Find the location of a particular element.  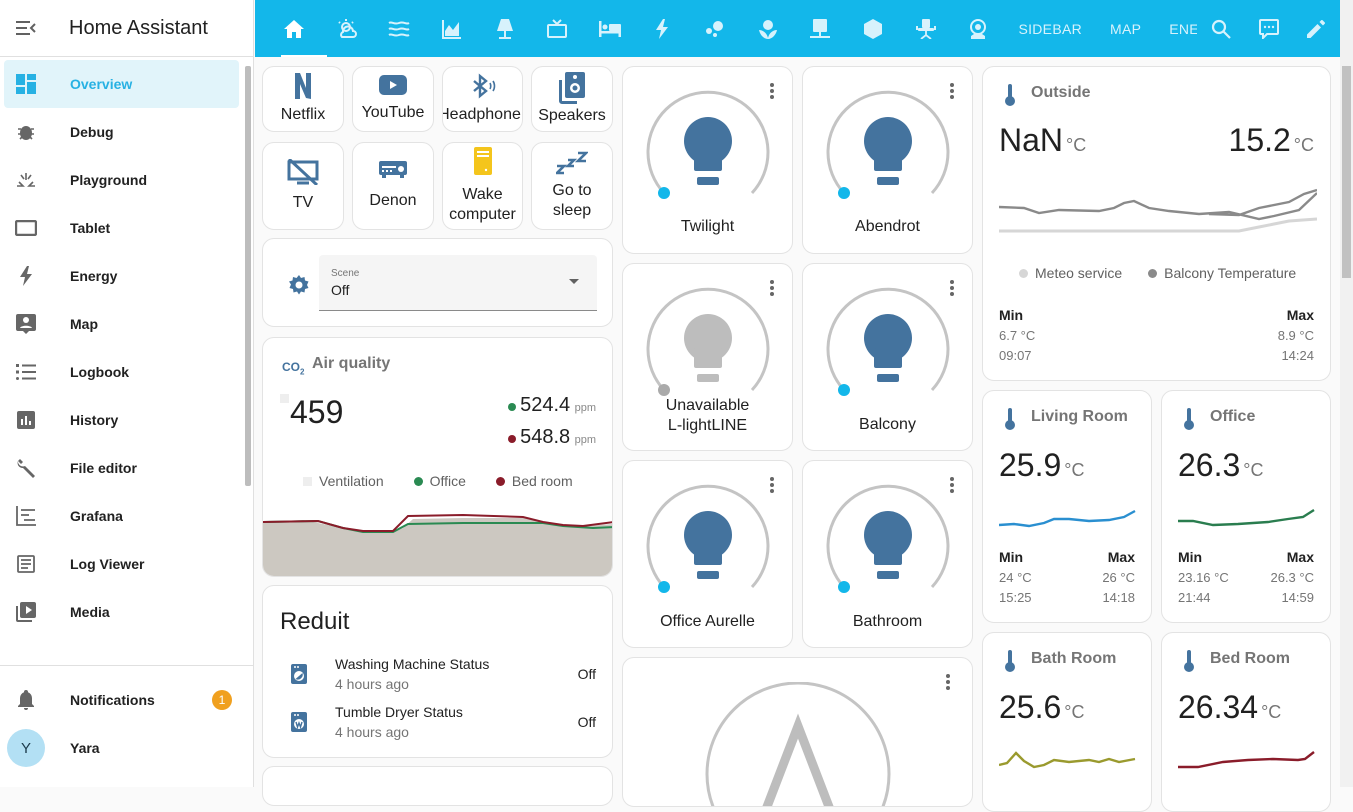

tab-energy: ENERG is located at coordinates (1183, 28).